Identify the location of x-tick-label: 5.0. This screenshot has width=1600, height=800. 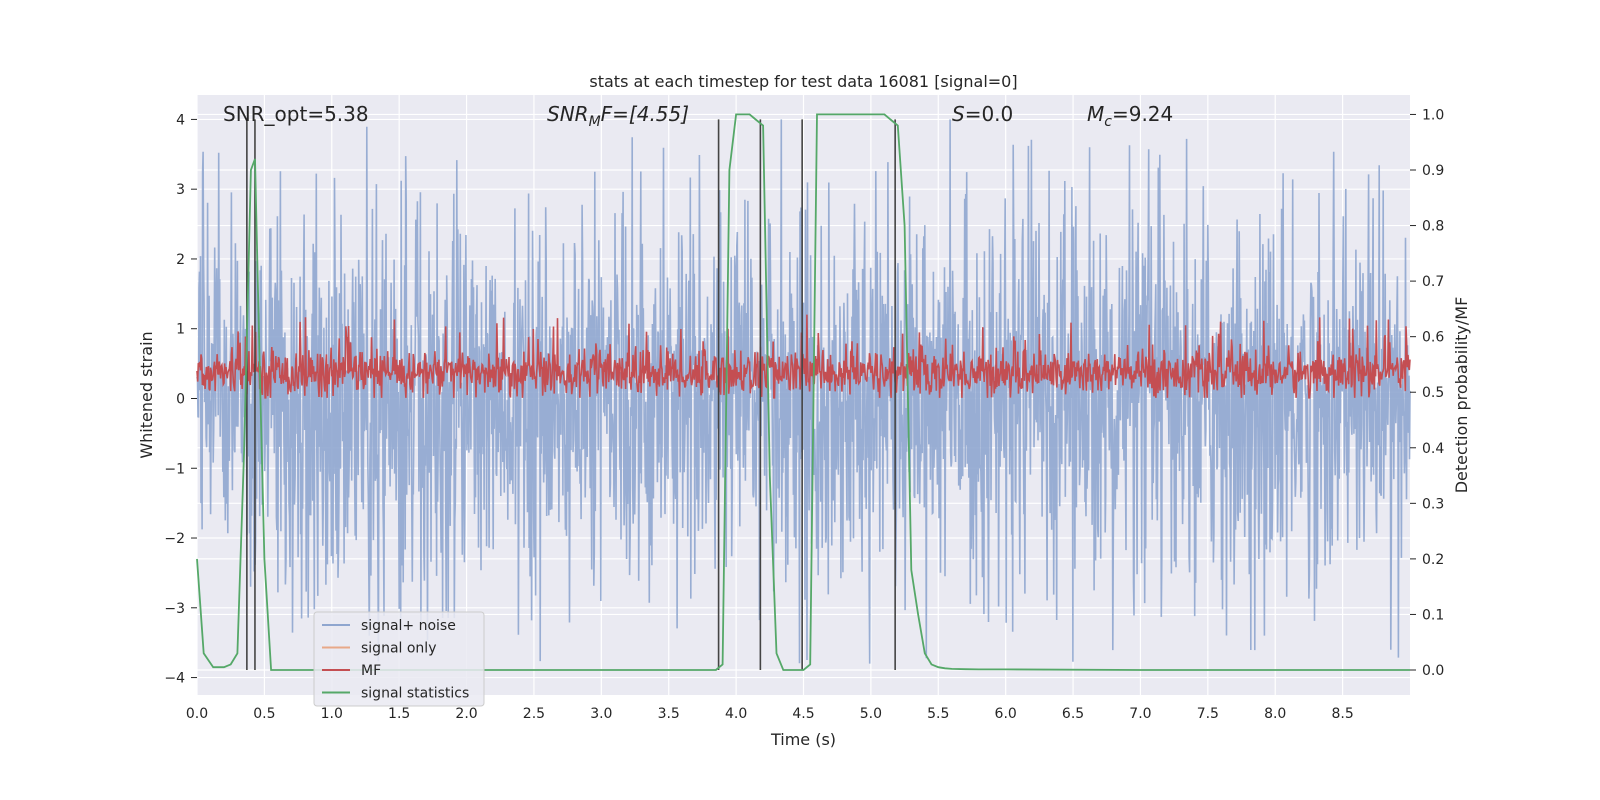
(871, 714).